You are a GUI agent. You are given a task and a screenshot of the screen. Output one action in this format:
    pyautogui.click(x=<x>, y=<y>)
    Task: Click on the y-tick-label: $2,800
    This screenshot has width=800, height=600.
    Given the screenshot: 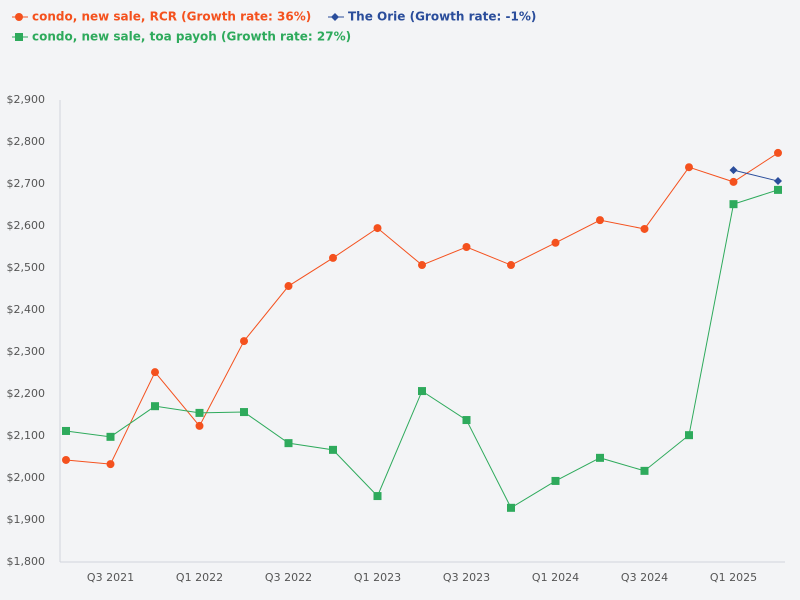 What is the action you would take?
    pyautogui.click(x=26, y=141)
    